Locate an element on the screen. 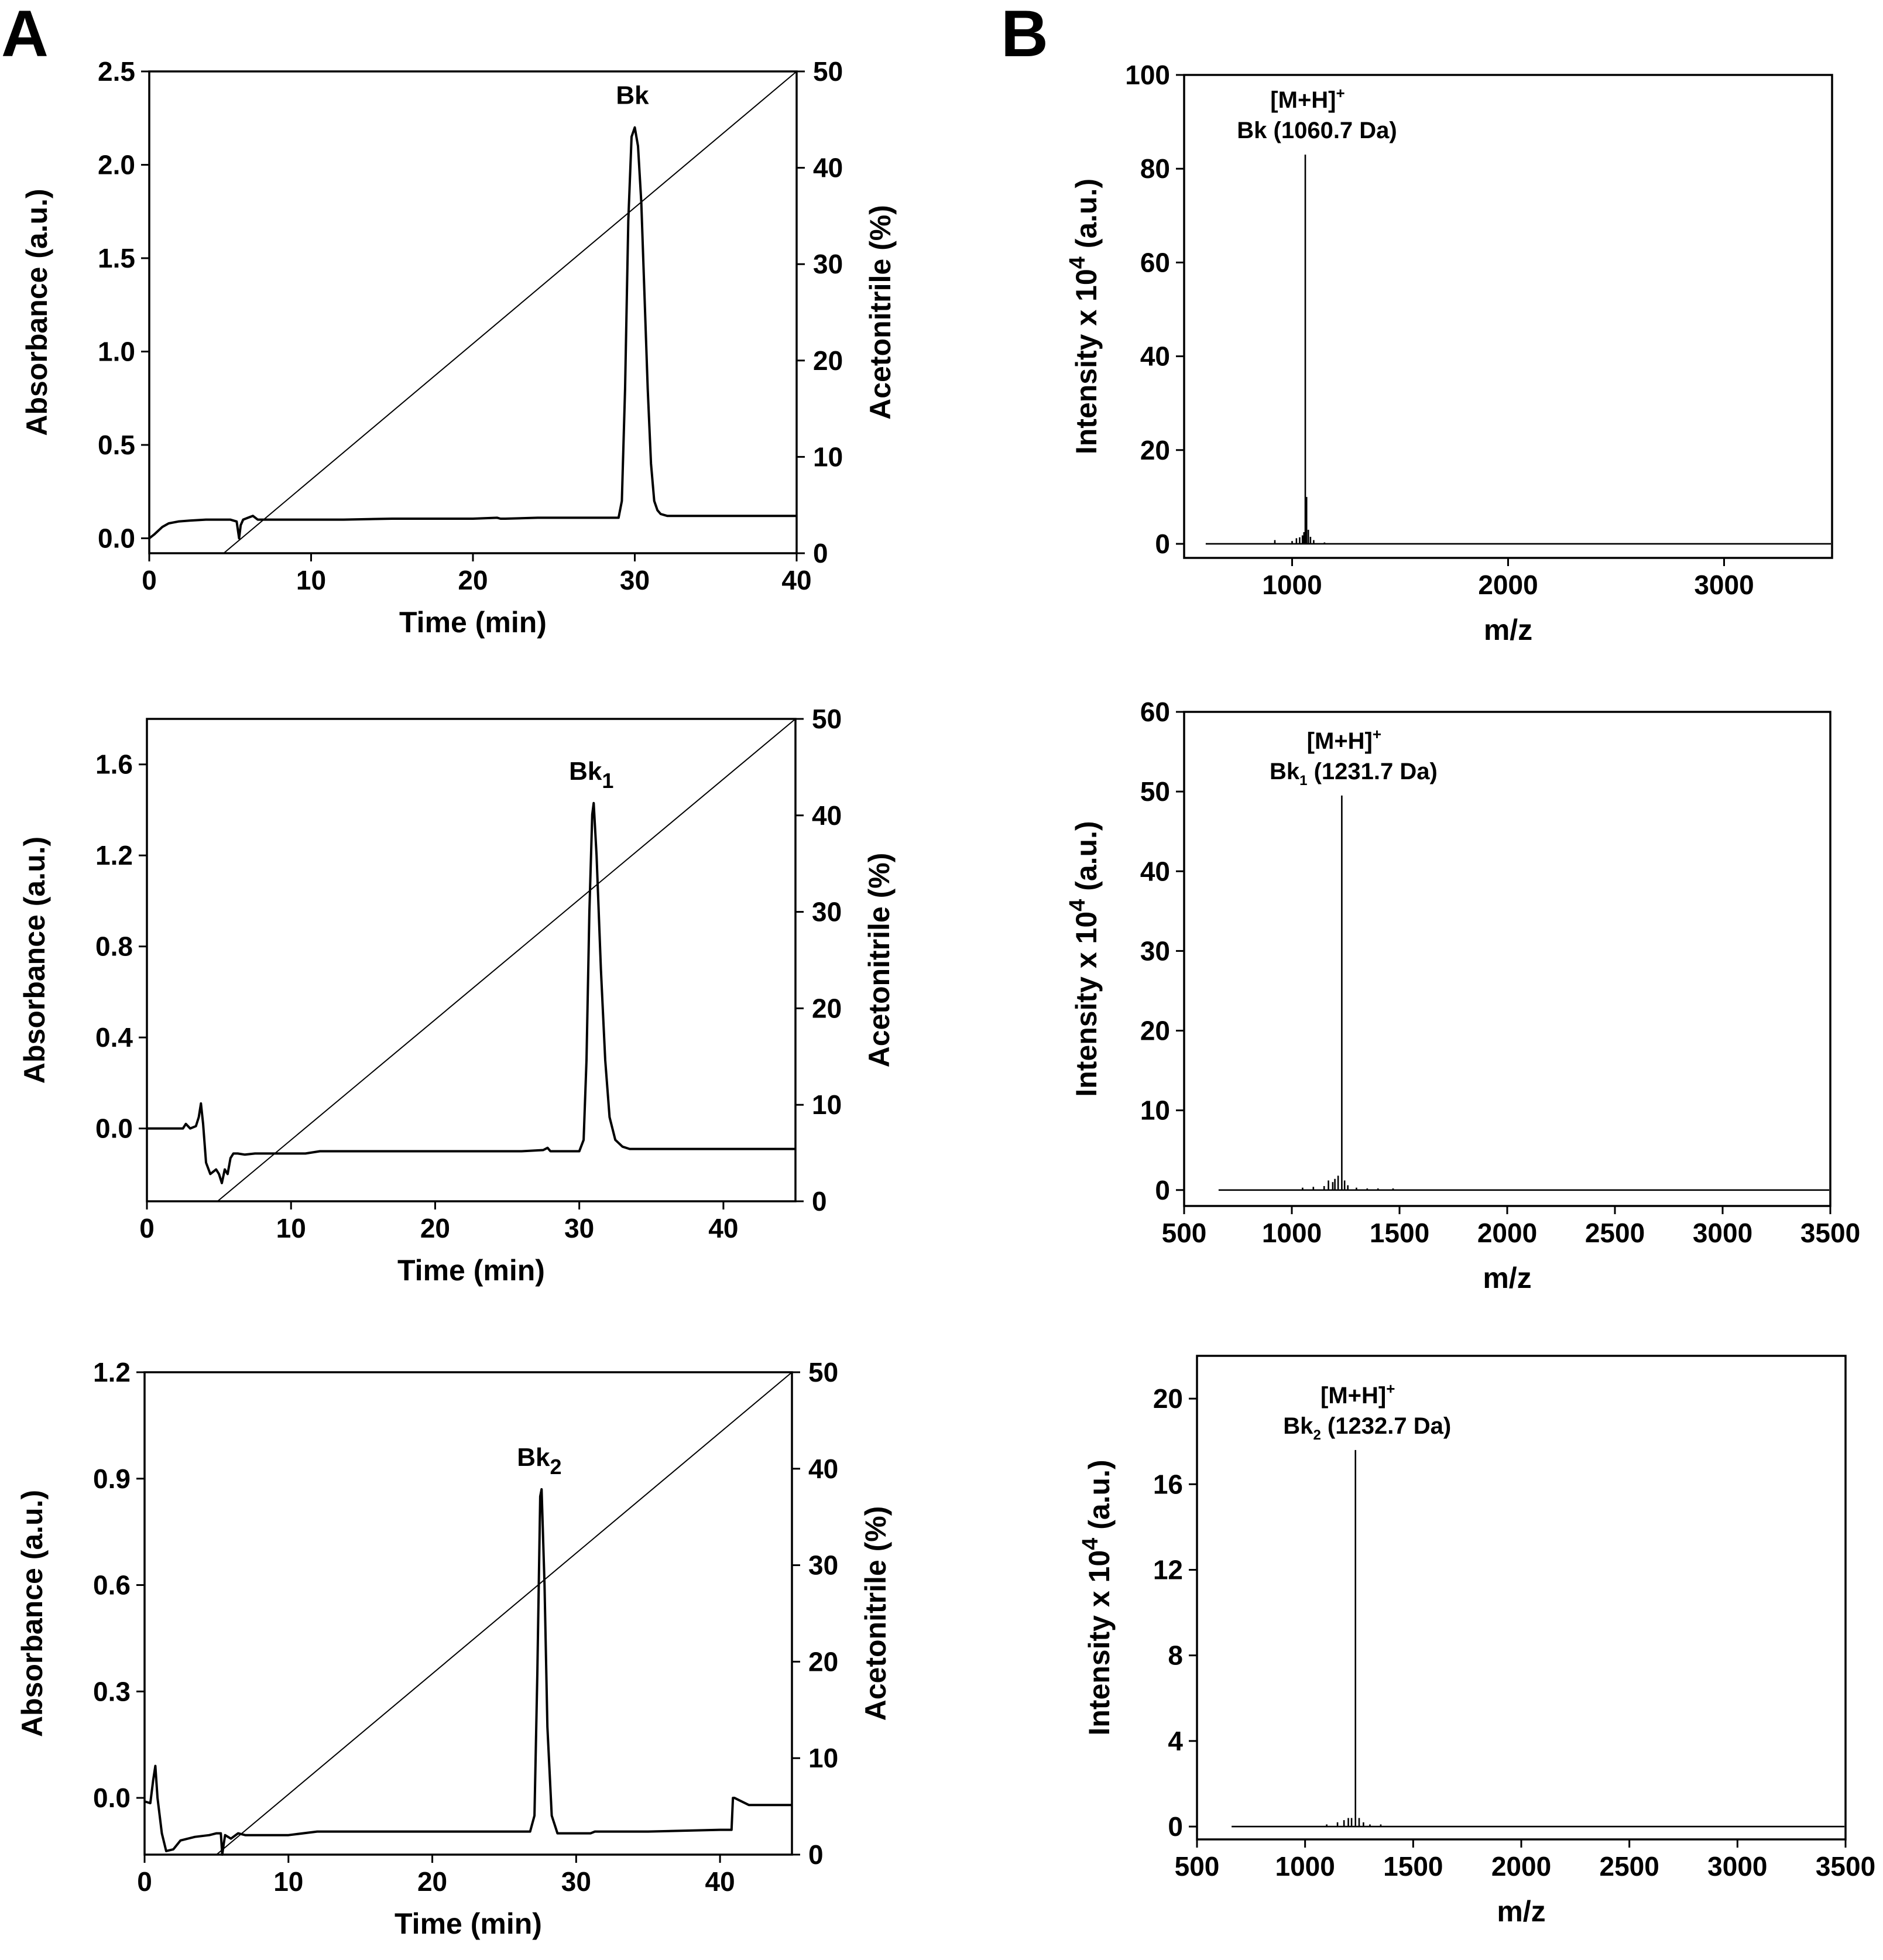 This screenshot has height=1960, width=1883. ms-peak-label: Bk (1060.7 Da) is located at coordinates (1317, 130).